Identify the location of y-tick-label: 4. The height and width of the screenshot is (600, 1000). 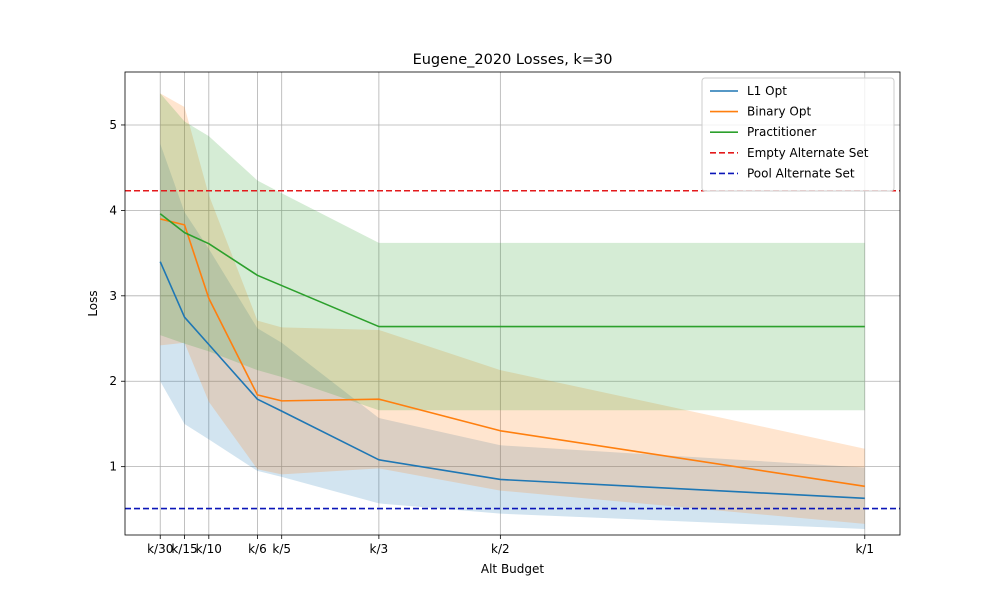
(113, 210).